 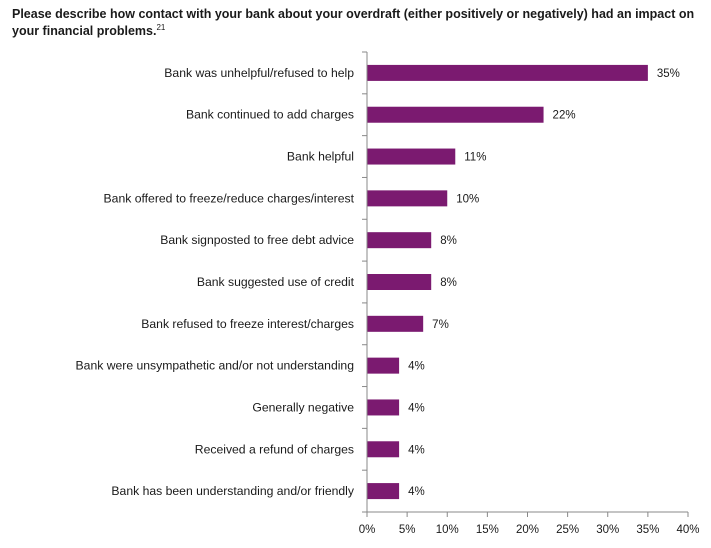 What do you see at coordinates (564, 116) in the screenshot?
I see `value-label: 22%` at bounding box center [564, 116].